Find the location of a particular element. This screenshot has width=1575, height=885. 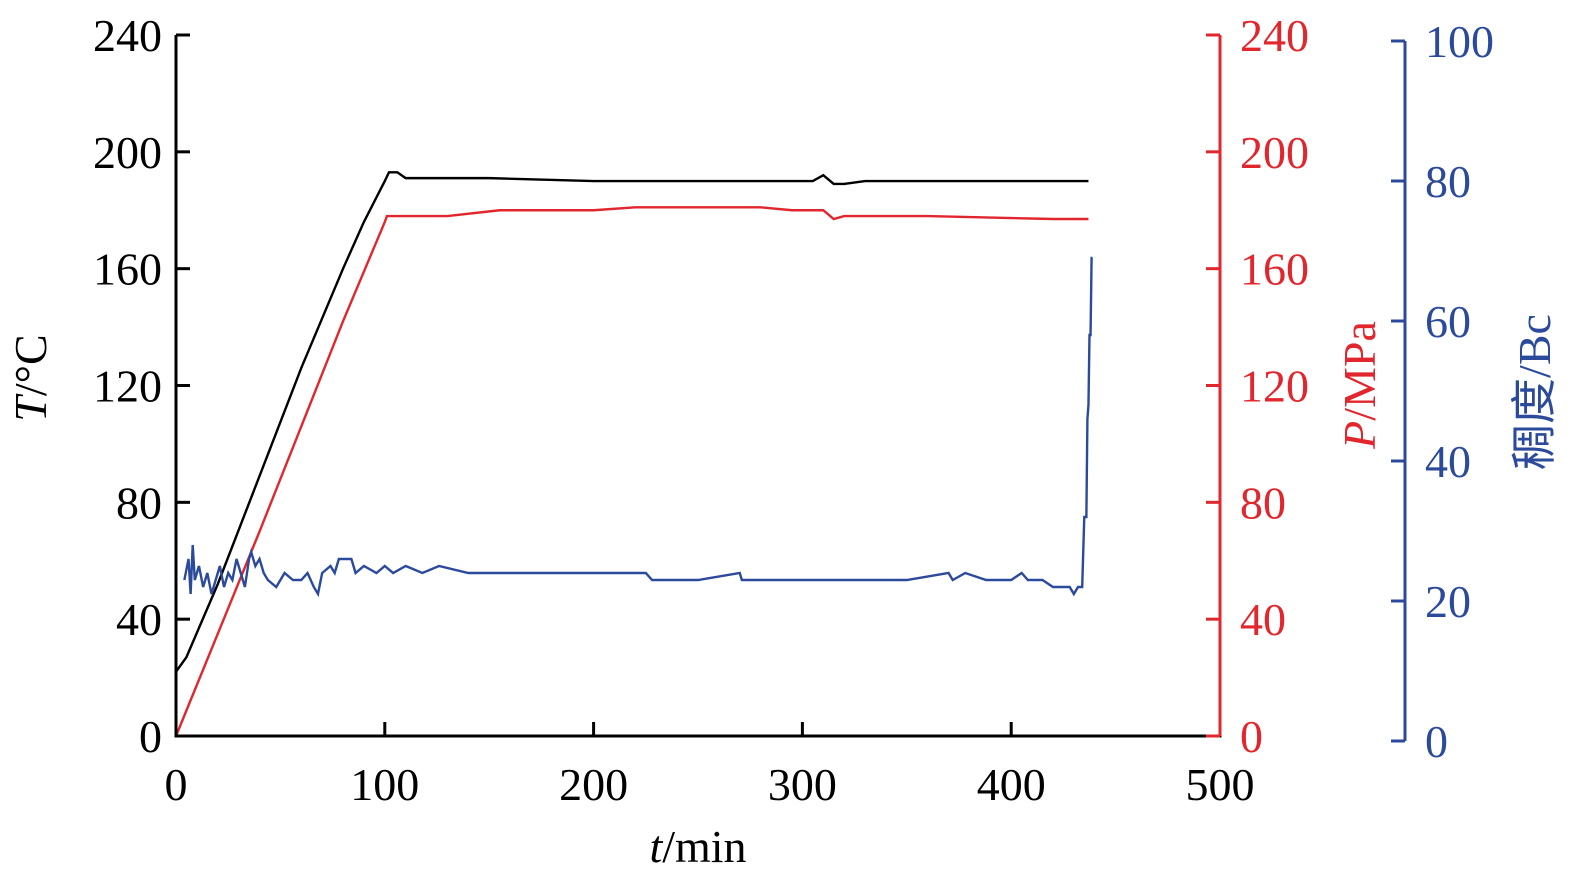

y-tick-label-C: 40 is located at coordinates (1448, 461).